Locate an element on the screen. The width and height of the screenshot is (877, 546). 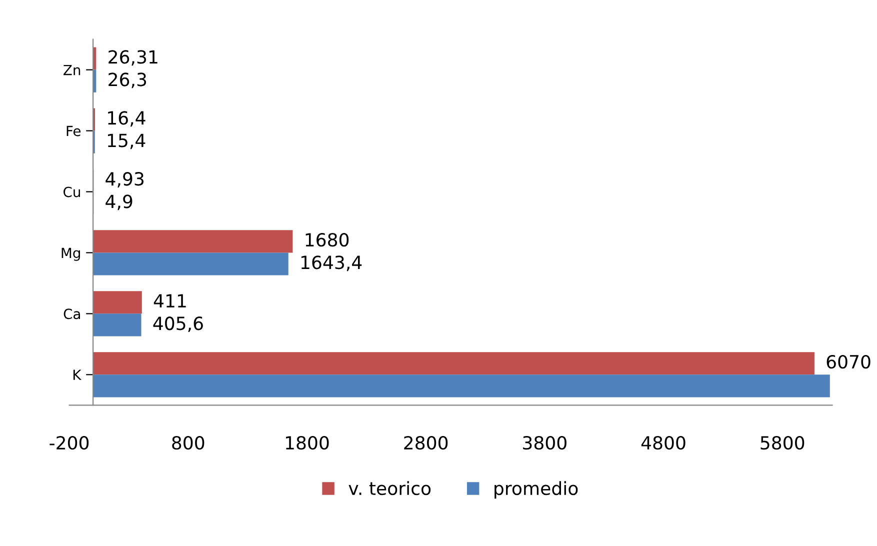
data-label: 26,31 is located at coordinates (133, 58).